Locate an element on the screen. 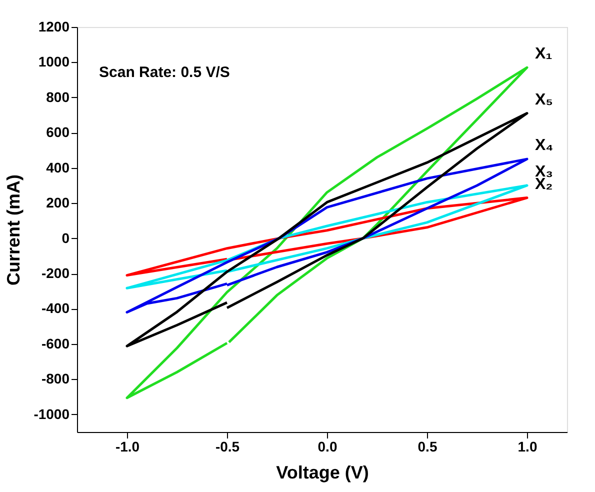 The width and height of the screenshot is (595, 492). x-tick-label: -0.5 is located at coordinates (227, 446).